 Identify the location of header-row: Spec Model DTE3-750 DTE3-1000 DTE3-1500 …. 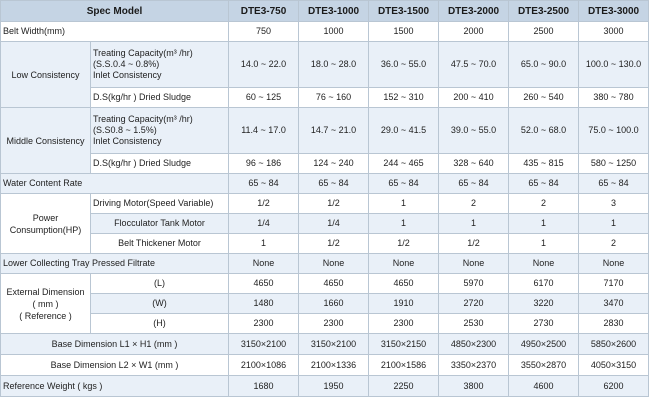
(325, 11).